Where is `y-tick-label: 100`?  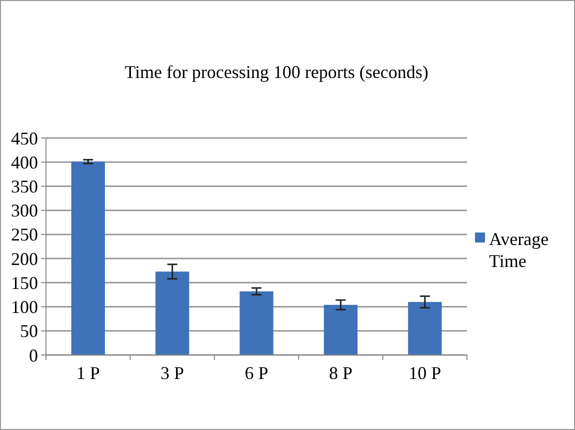
y-tick-label: 100 is located at coordinates (24, 307).